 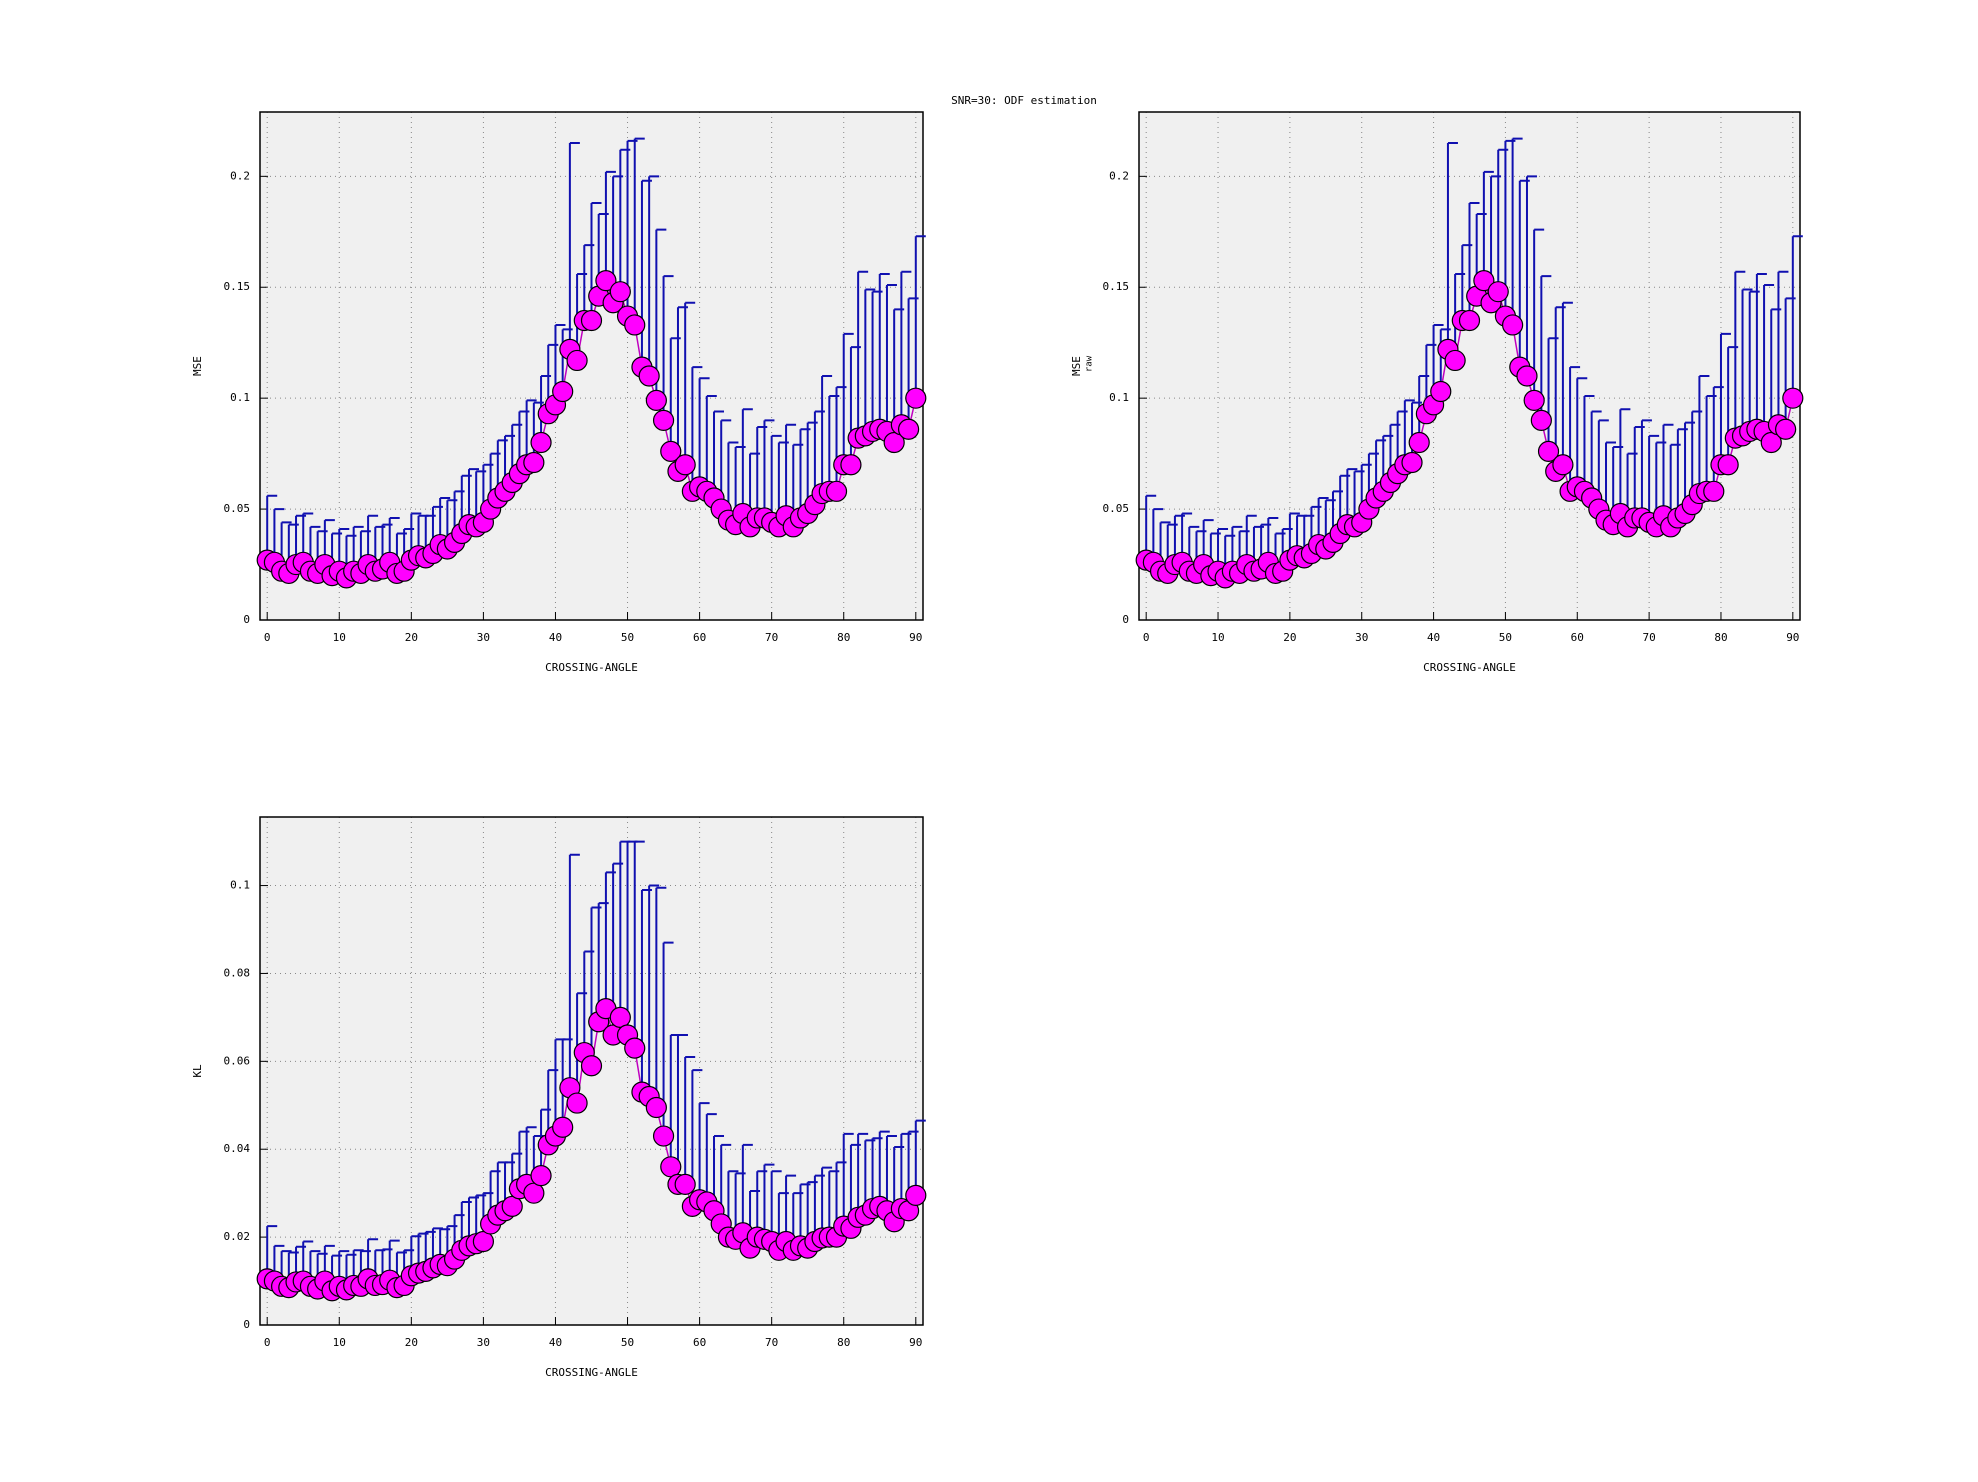 I want to click on x-tick-label: 90, so click(x=1792, y=637).